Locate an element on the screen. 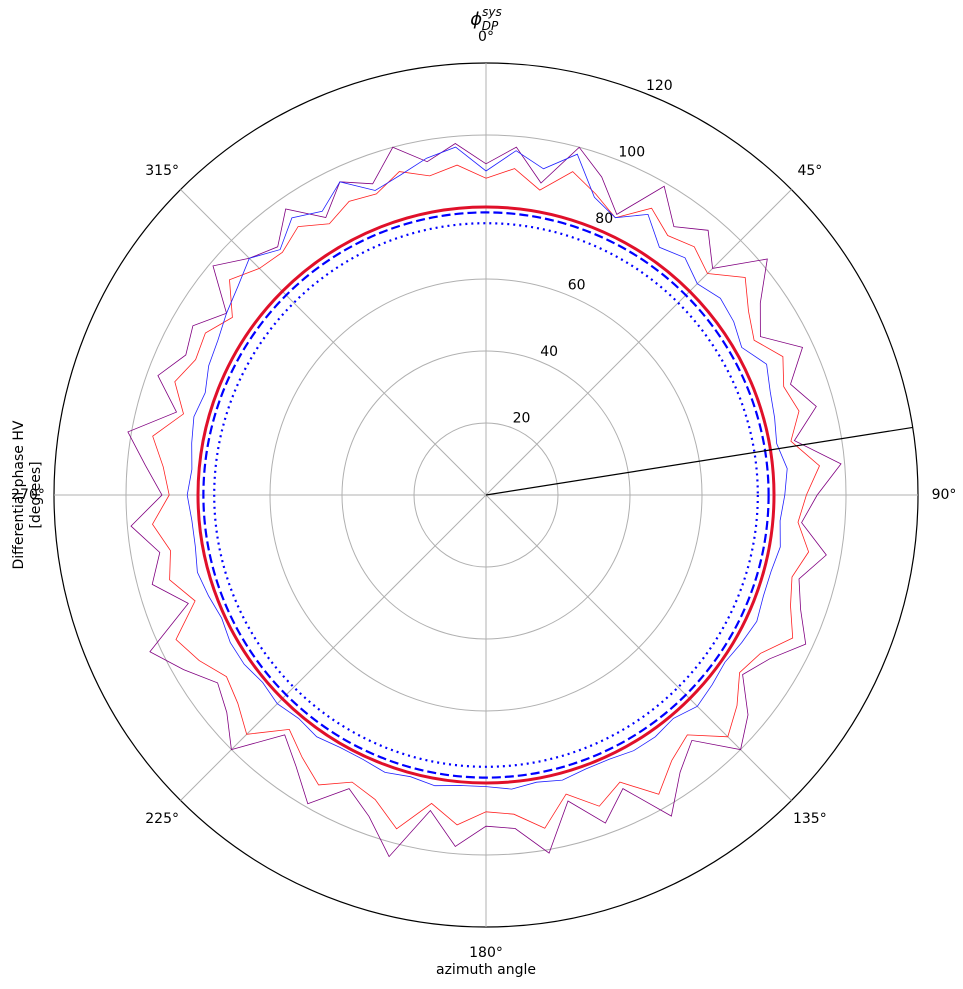  y-axis-label: Differential phase HV is located at coordinates (19, 494).